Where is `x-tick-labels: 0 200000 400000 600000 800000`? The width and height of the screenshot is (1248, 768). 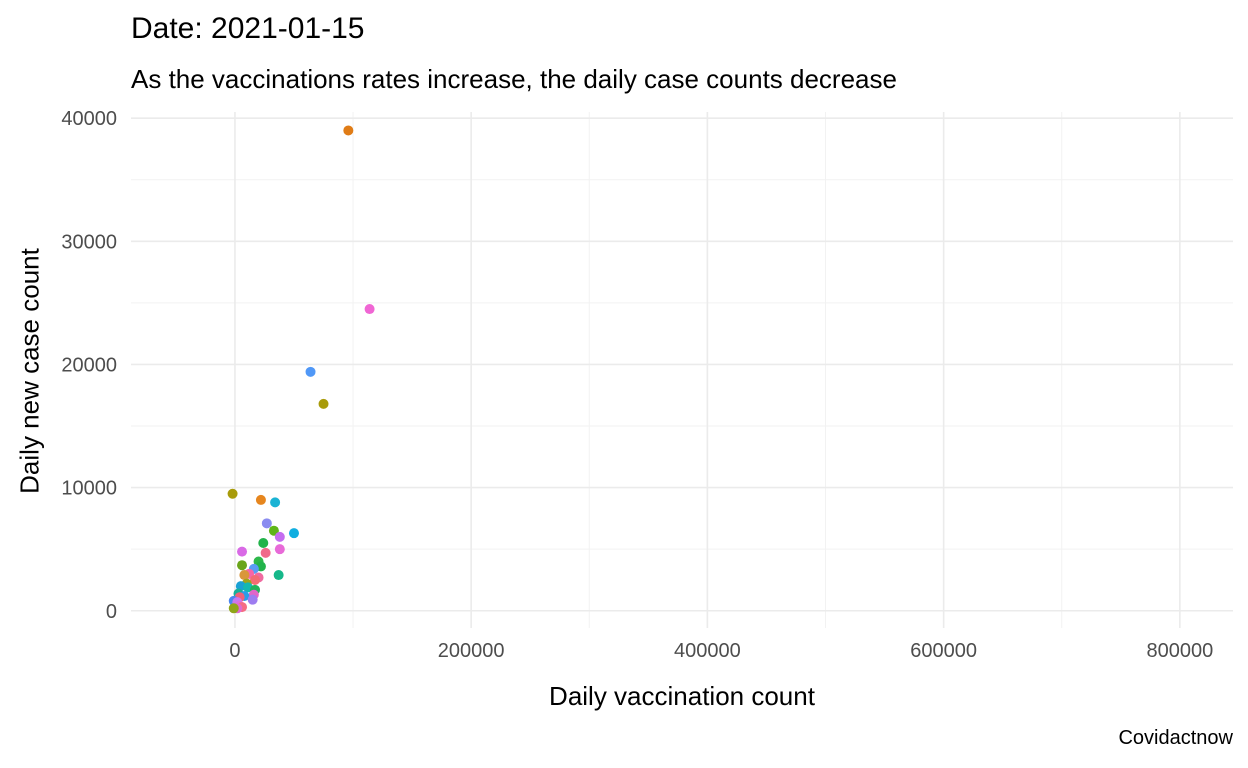
x-tick-labels: 0 200000 400000 600000 800000 is located at coordinates (721, 651).